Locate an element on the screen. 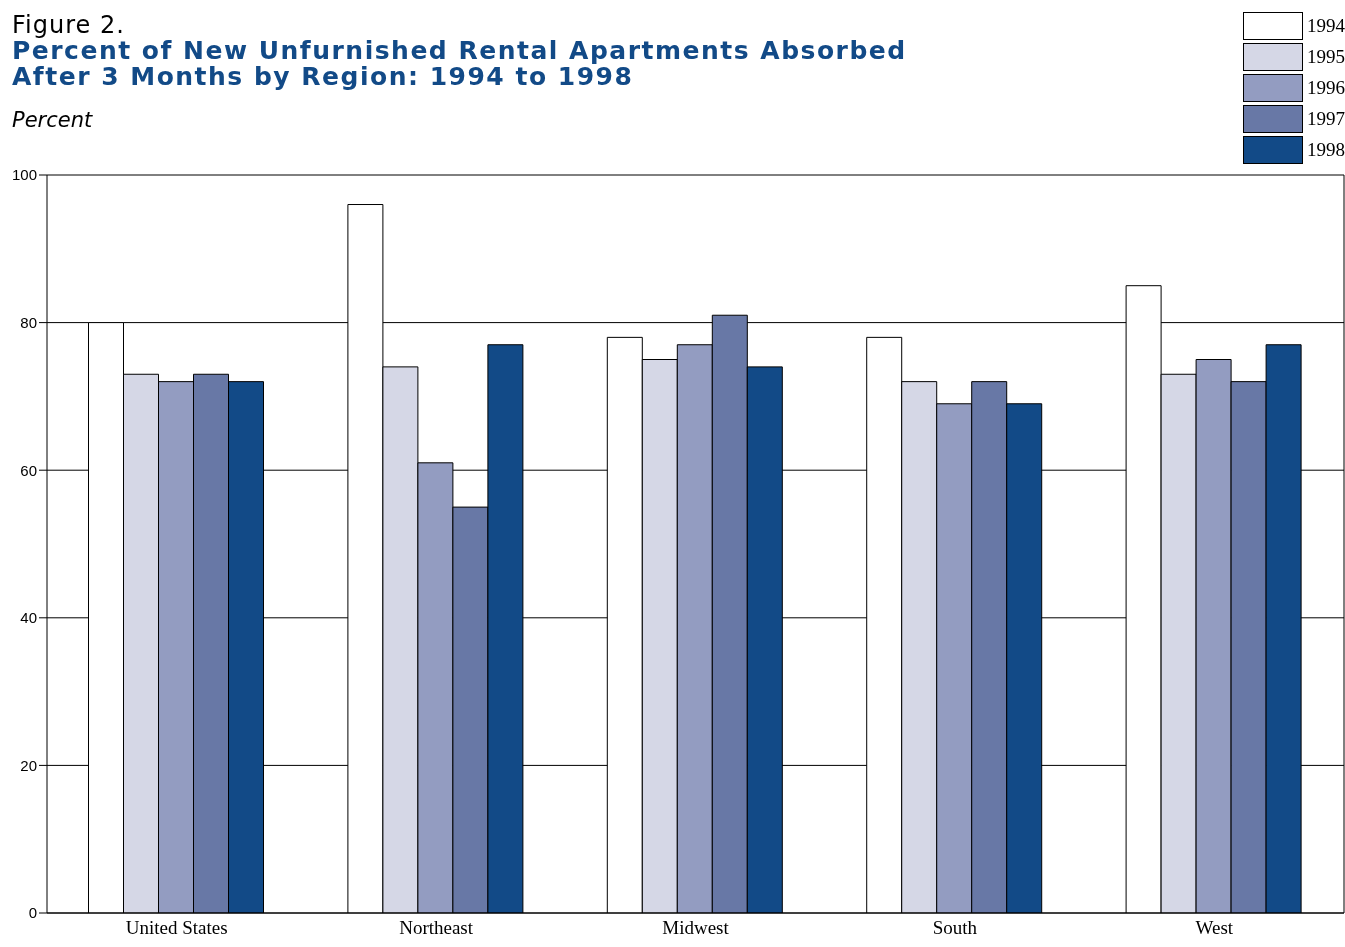  legend-label: 1995 is located at coordinates (1326, 56).